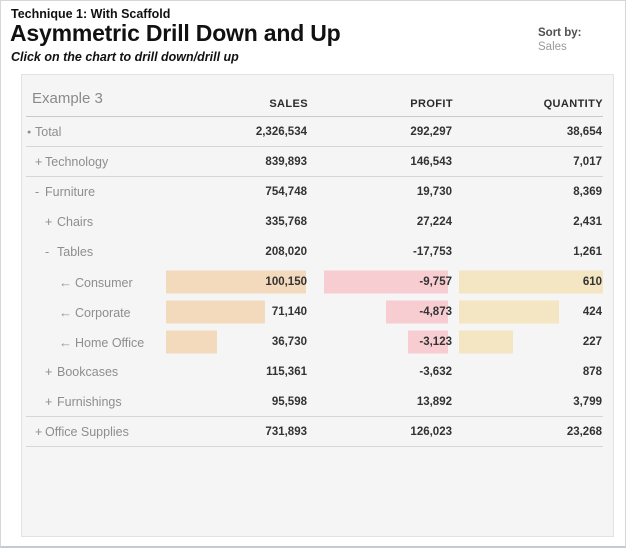 Image resolution: width=626 pixels, height=548 pixels. Describe the element at coordinates (237, 372) in the screenshot. I see `cell-sales: 115,361` at that location.